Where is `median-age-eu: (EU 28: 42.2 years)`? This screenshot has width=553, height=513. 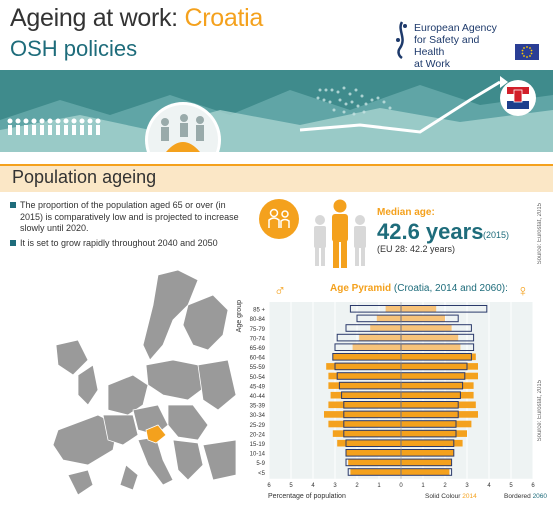
median-age-eu: (EU 28: 42.2 years) is located at coordinates (416, 249).